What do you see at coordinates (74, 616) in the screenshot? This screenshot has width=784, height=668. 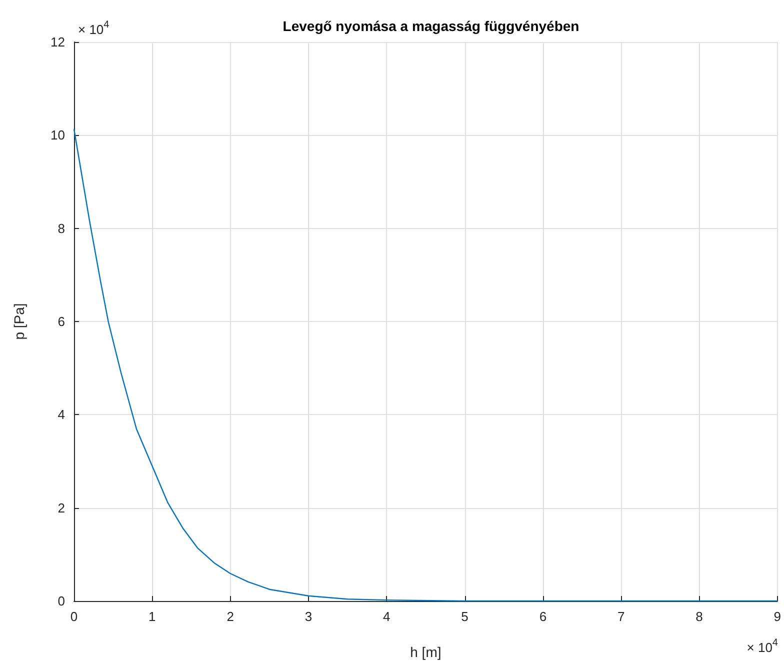 I see `x-tick-label: 0` at bounding box center [74, 616].